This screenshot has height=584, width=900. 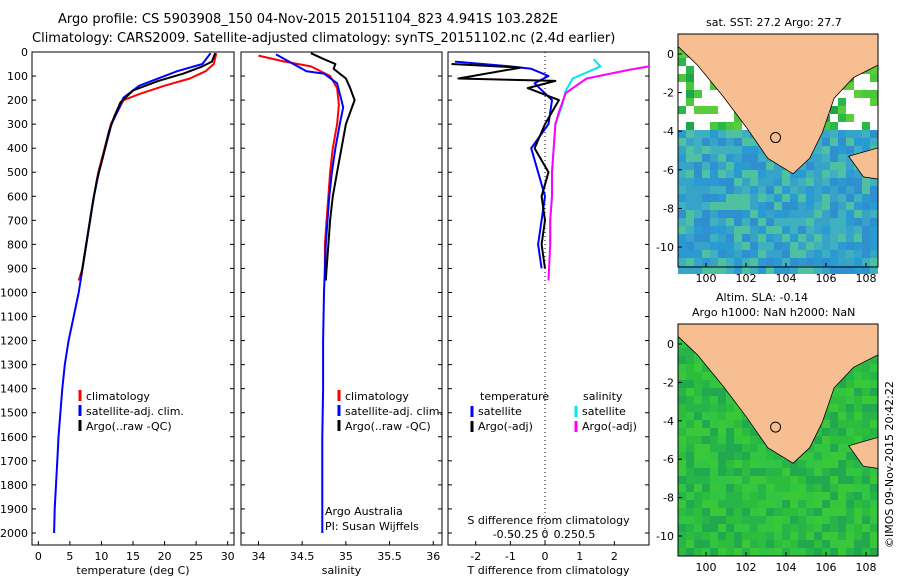 What do you see at coordinates (388, 426) in the screenshot?
I see `salinity-legend-entry-2: Argo(..raw -QC)` at bounding box center [388, 426].